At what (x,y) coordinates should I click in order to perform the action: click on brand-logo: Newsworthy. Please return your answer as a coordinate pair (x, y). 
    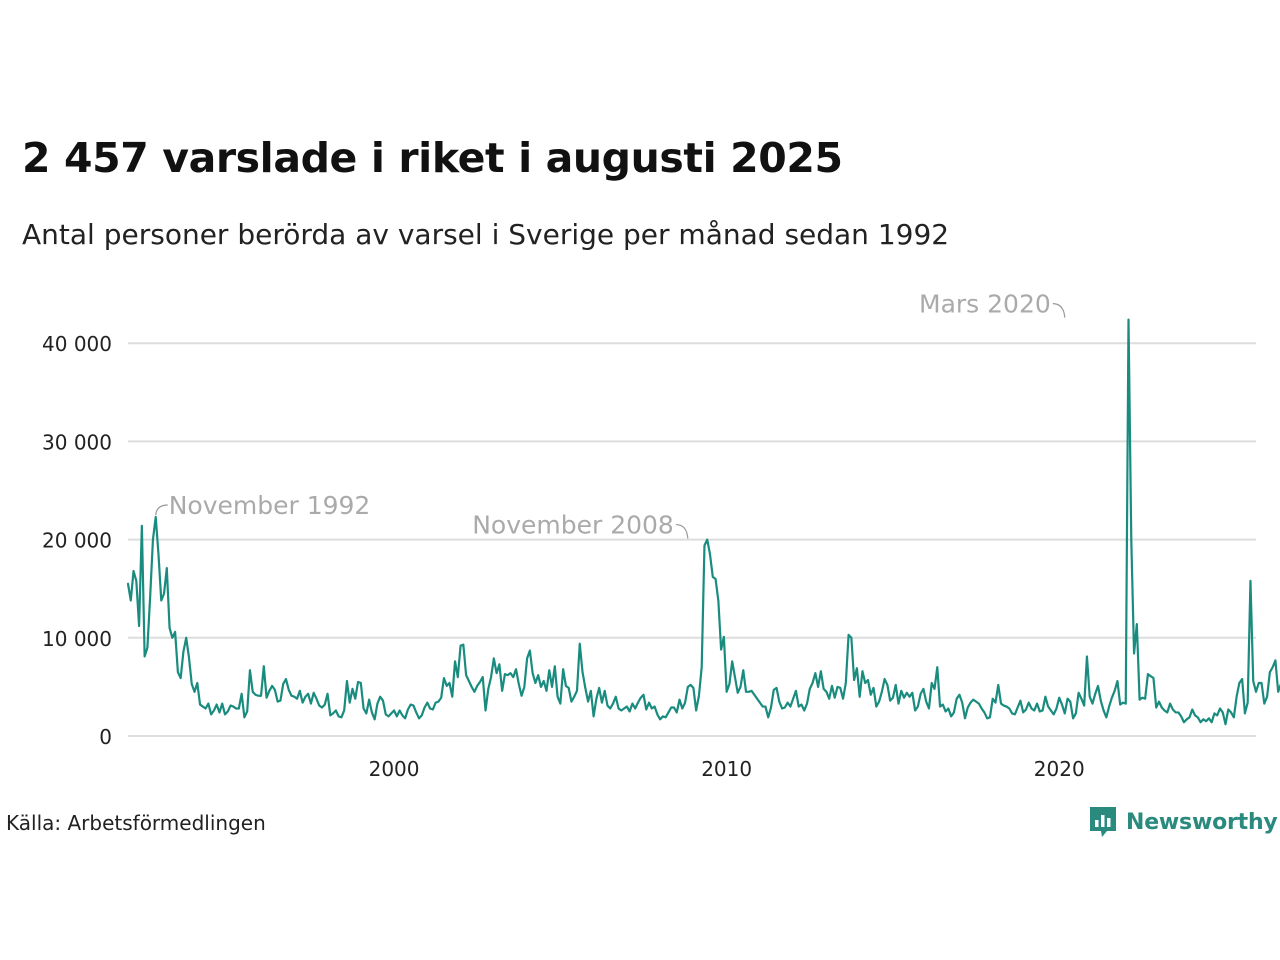
    Looking at the image, I should click on (1183, 822).